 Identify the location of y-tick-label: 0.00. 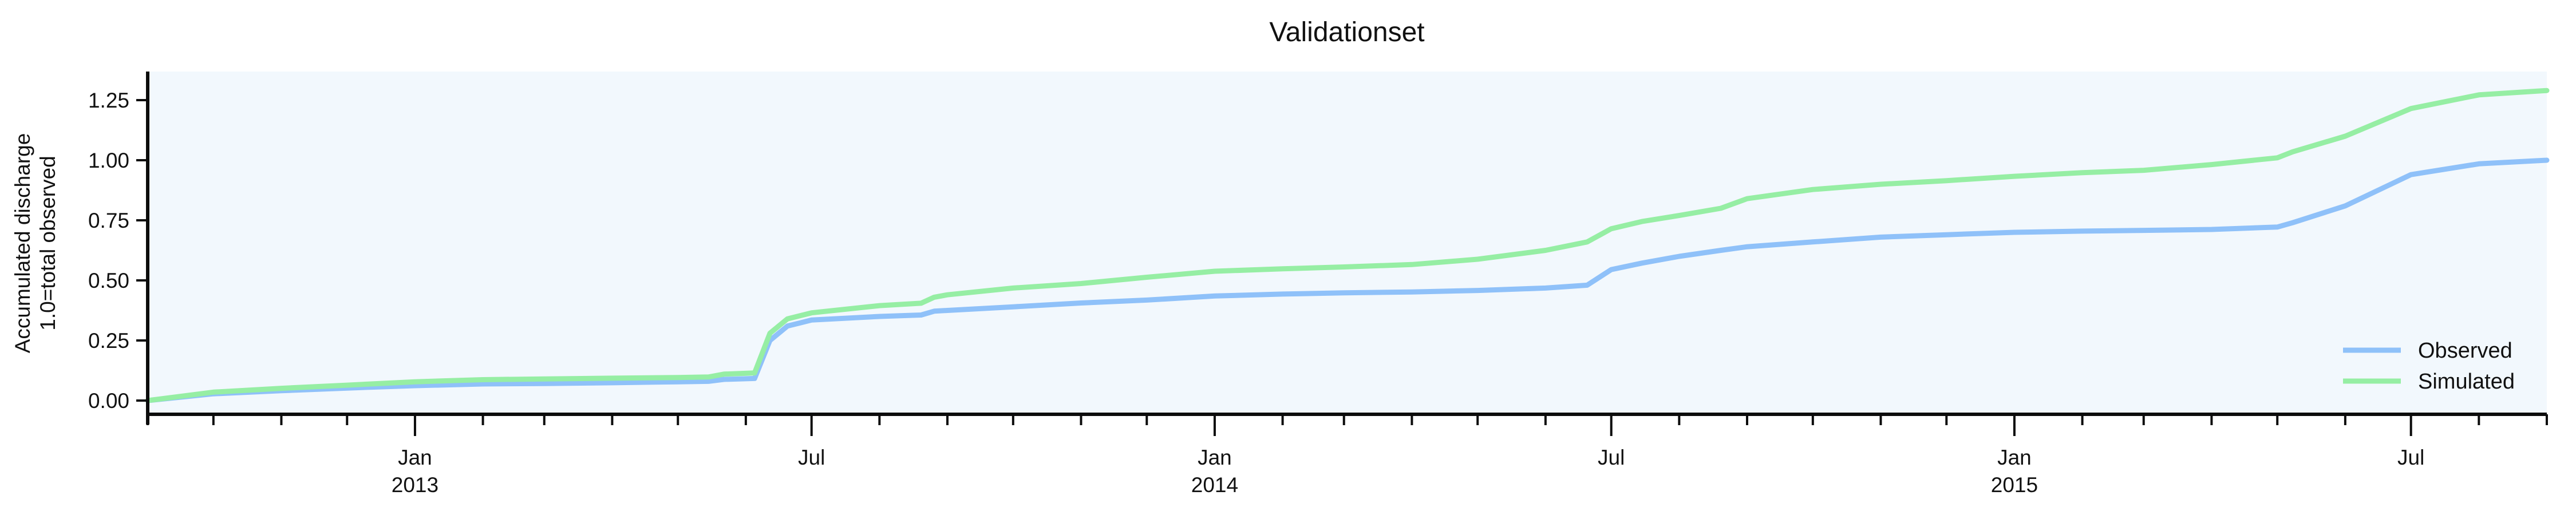
(108, 401).